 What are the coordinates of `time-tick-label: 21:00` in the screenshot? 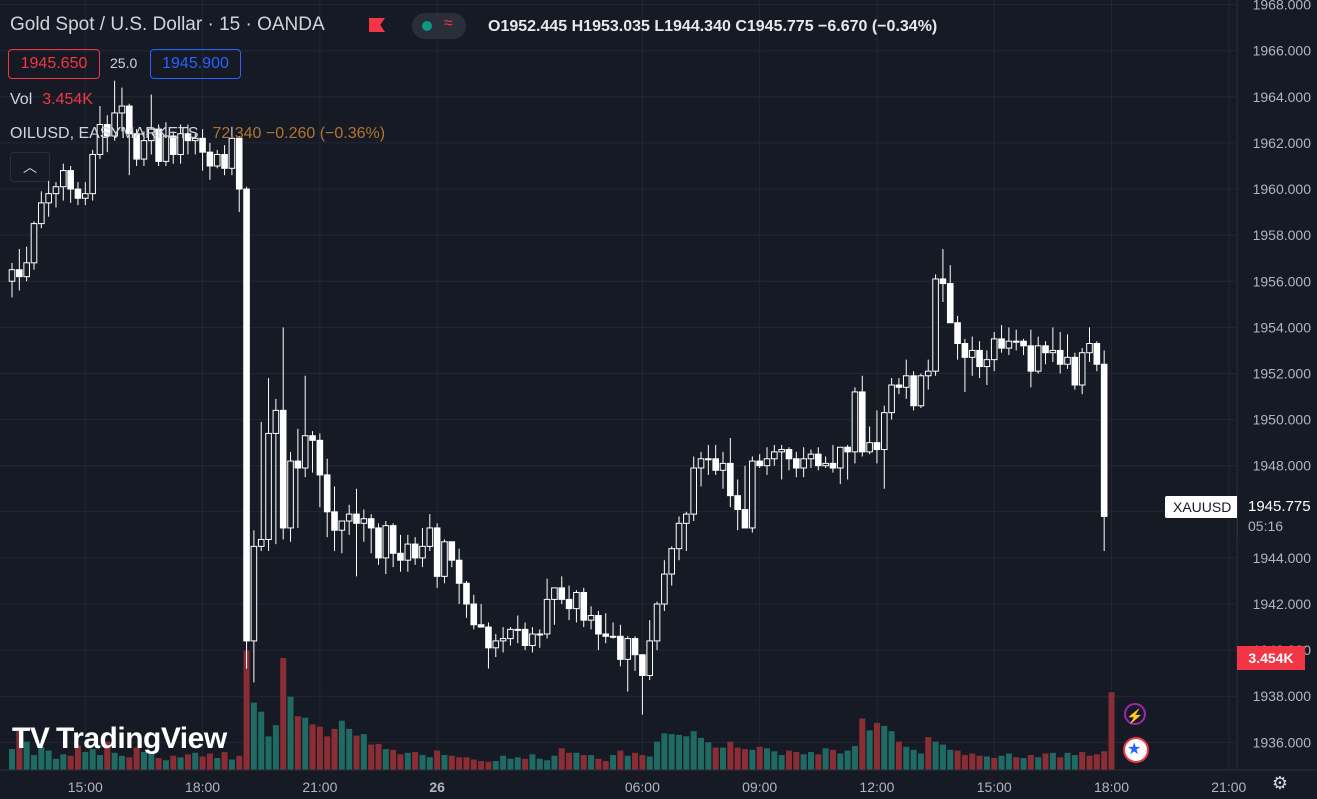 It's located at (1228, 787).